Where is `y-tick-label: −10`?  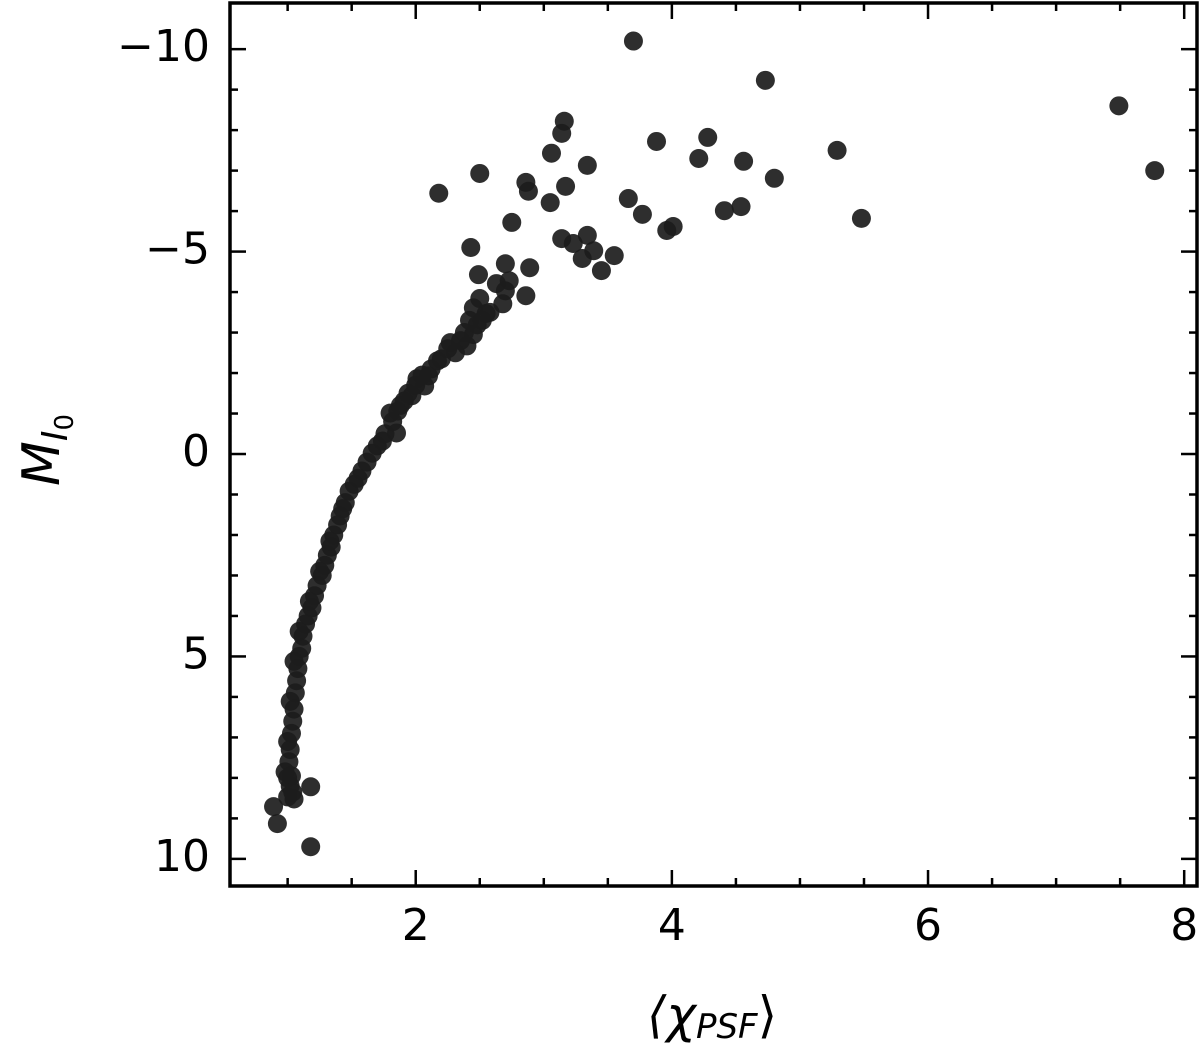
y-tick-label: −10 is located at coordinates (163, 46).